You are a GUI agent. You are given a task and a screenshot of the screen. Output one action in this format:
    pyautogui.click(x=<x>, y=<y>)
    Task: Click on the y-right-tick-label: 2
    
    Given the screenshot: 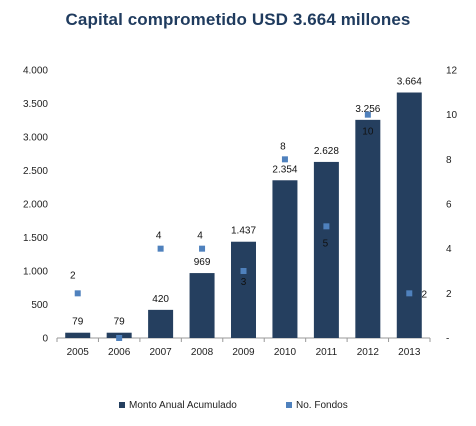 What is the action you would take?
    pyautogui.click(x=449, y=294)
    